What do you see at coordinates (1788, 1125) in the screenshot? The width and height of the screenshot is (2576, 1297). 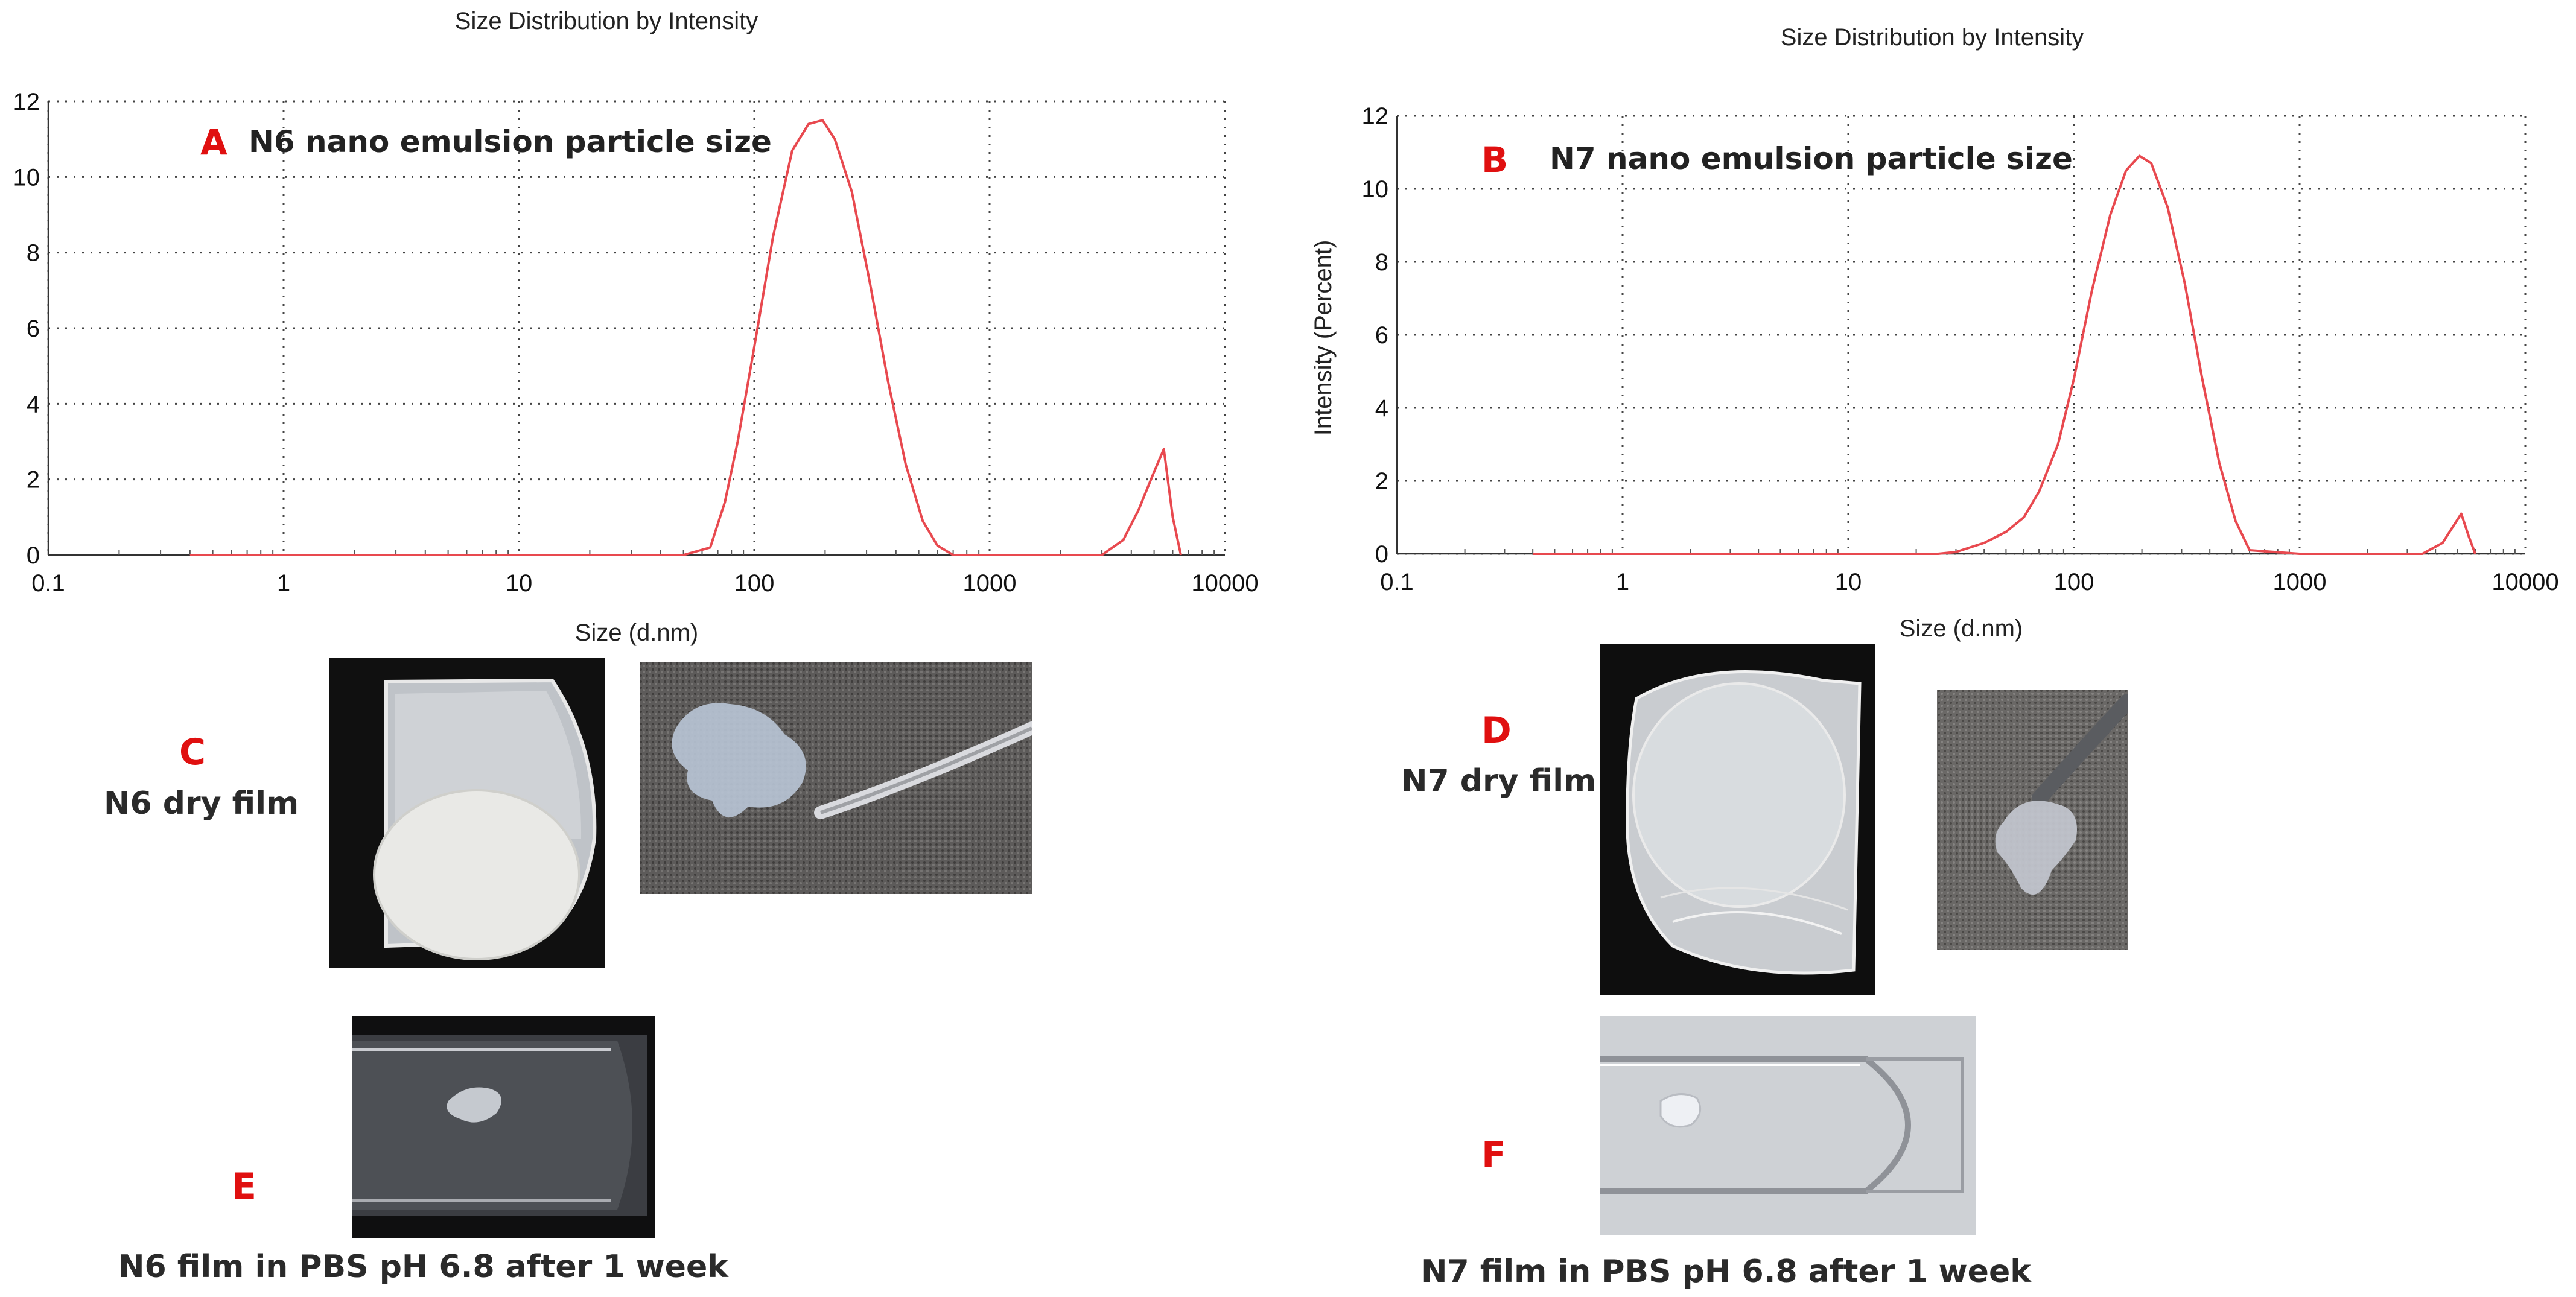 I see `n7-film-in-tube-photo` at bounding box center [1788, 1125].